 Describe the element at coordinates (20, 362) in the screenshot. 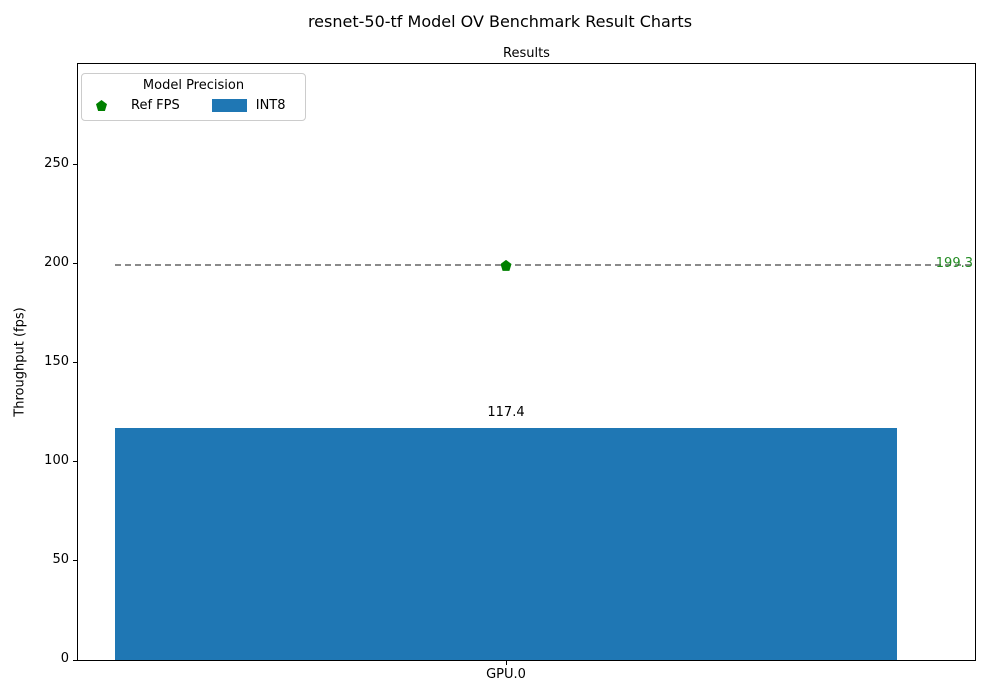

I see `y-axis-label: Throughput (fps)` at that location.